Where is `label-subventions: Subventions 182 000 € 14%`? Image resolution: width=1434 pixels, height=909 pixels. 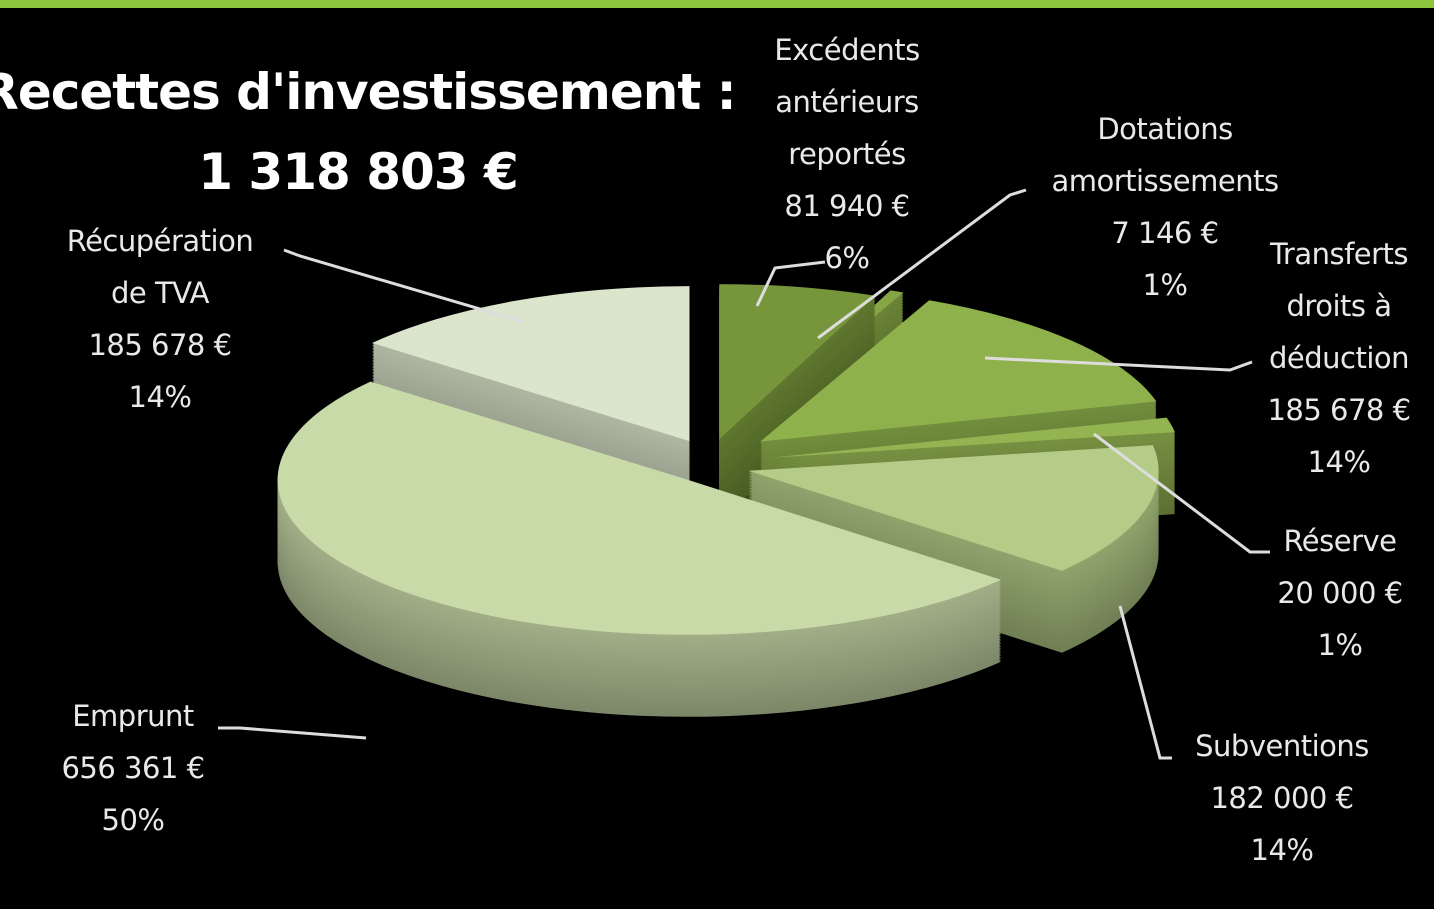 label-subventions: Subventions 182 000 € 14% is located at coordinates (1282, 798).